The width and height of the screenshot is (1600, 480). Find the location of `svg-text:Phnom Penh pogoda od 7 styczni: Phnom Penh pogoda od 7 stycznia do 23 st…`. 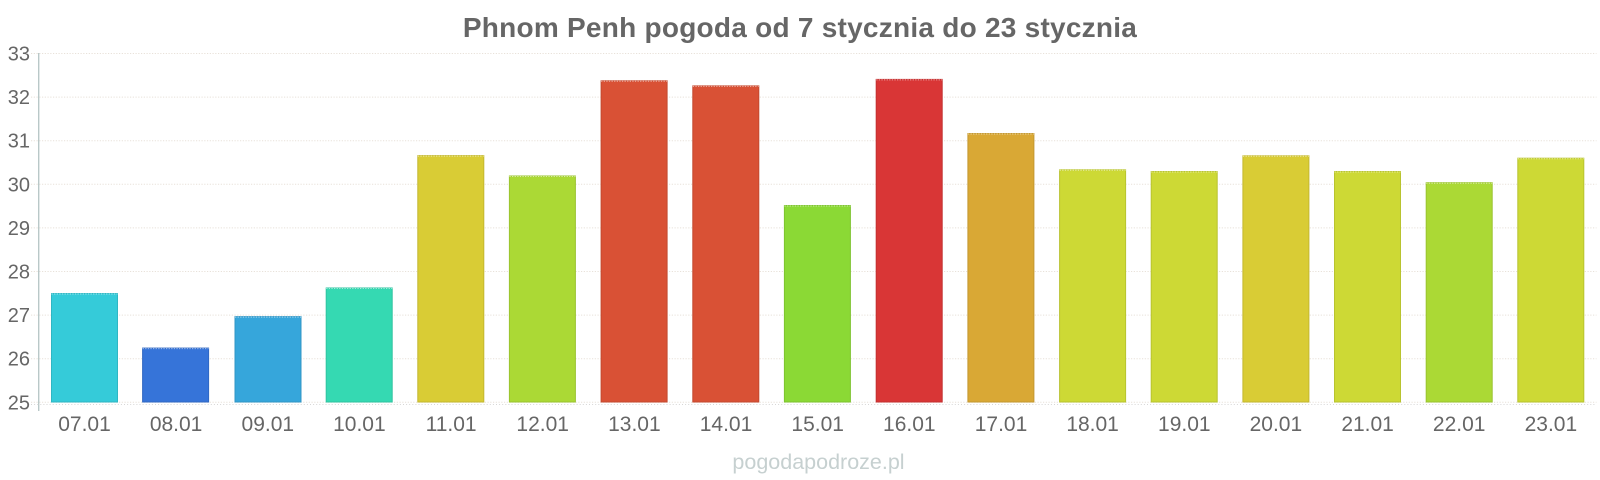

svg-text:Phnom Penh pogoda od 7 styczni: Phnom Penh pogoda od 7 stycznia do 23 st… is located at coordinates (800, 27).